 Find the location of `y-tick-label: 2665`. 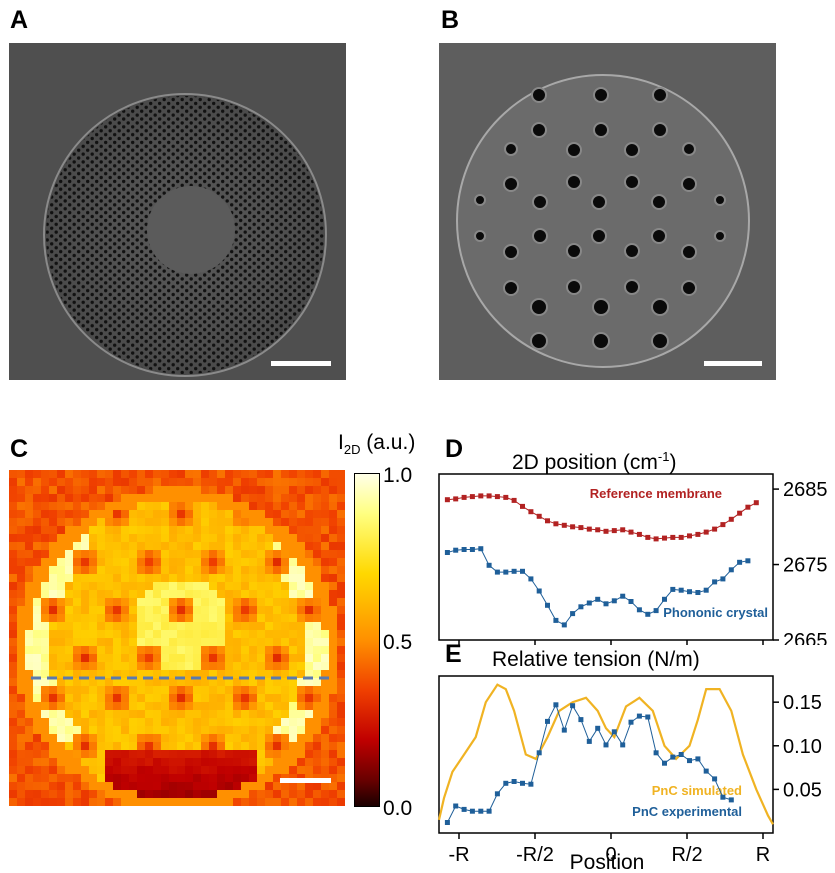

y-tick-label: 2665 is located at coordinates (805, 637).